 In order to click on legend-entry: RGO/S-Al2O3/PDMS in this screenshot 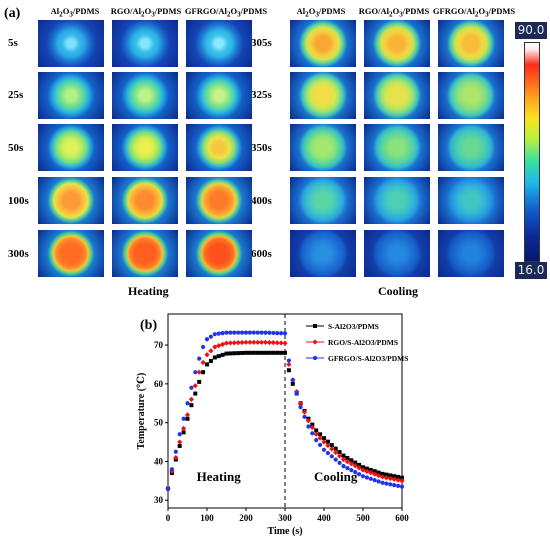, I will do `click(363, 342)`.